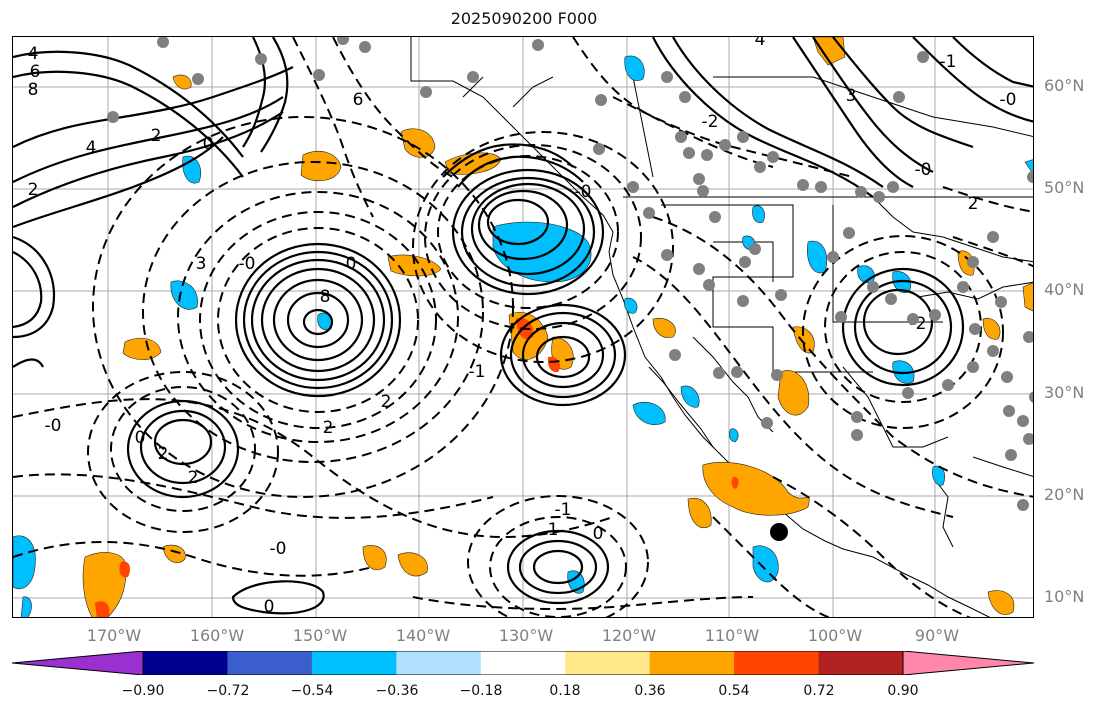 The image size is (1105, 712). Describe the element at coordinates (553, 530) in the screenshot. I see `contour-label: 1` at that location.